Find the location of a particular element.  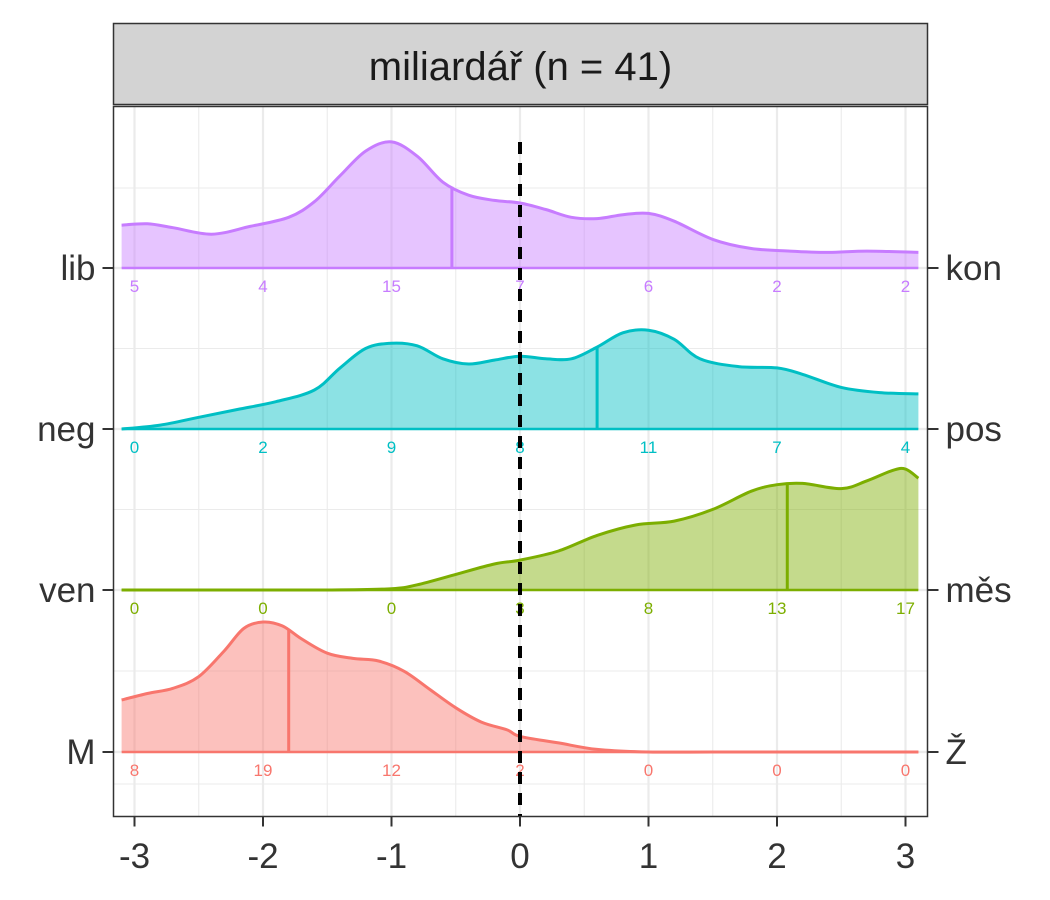

y-label-left: lib is located at coordinates (77, 268).